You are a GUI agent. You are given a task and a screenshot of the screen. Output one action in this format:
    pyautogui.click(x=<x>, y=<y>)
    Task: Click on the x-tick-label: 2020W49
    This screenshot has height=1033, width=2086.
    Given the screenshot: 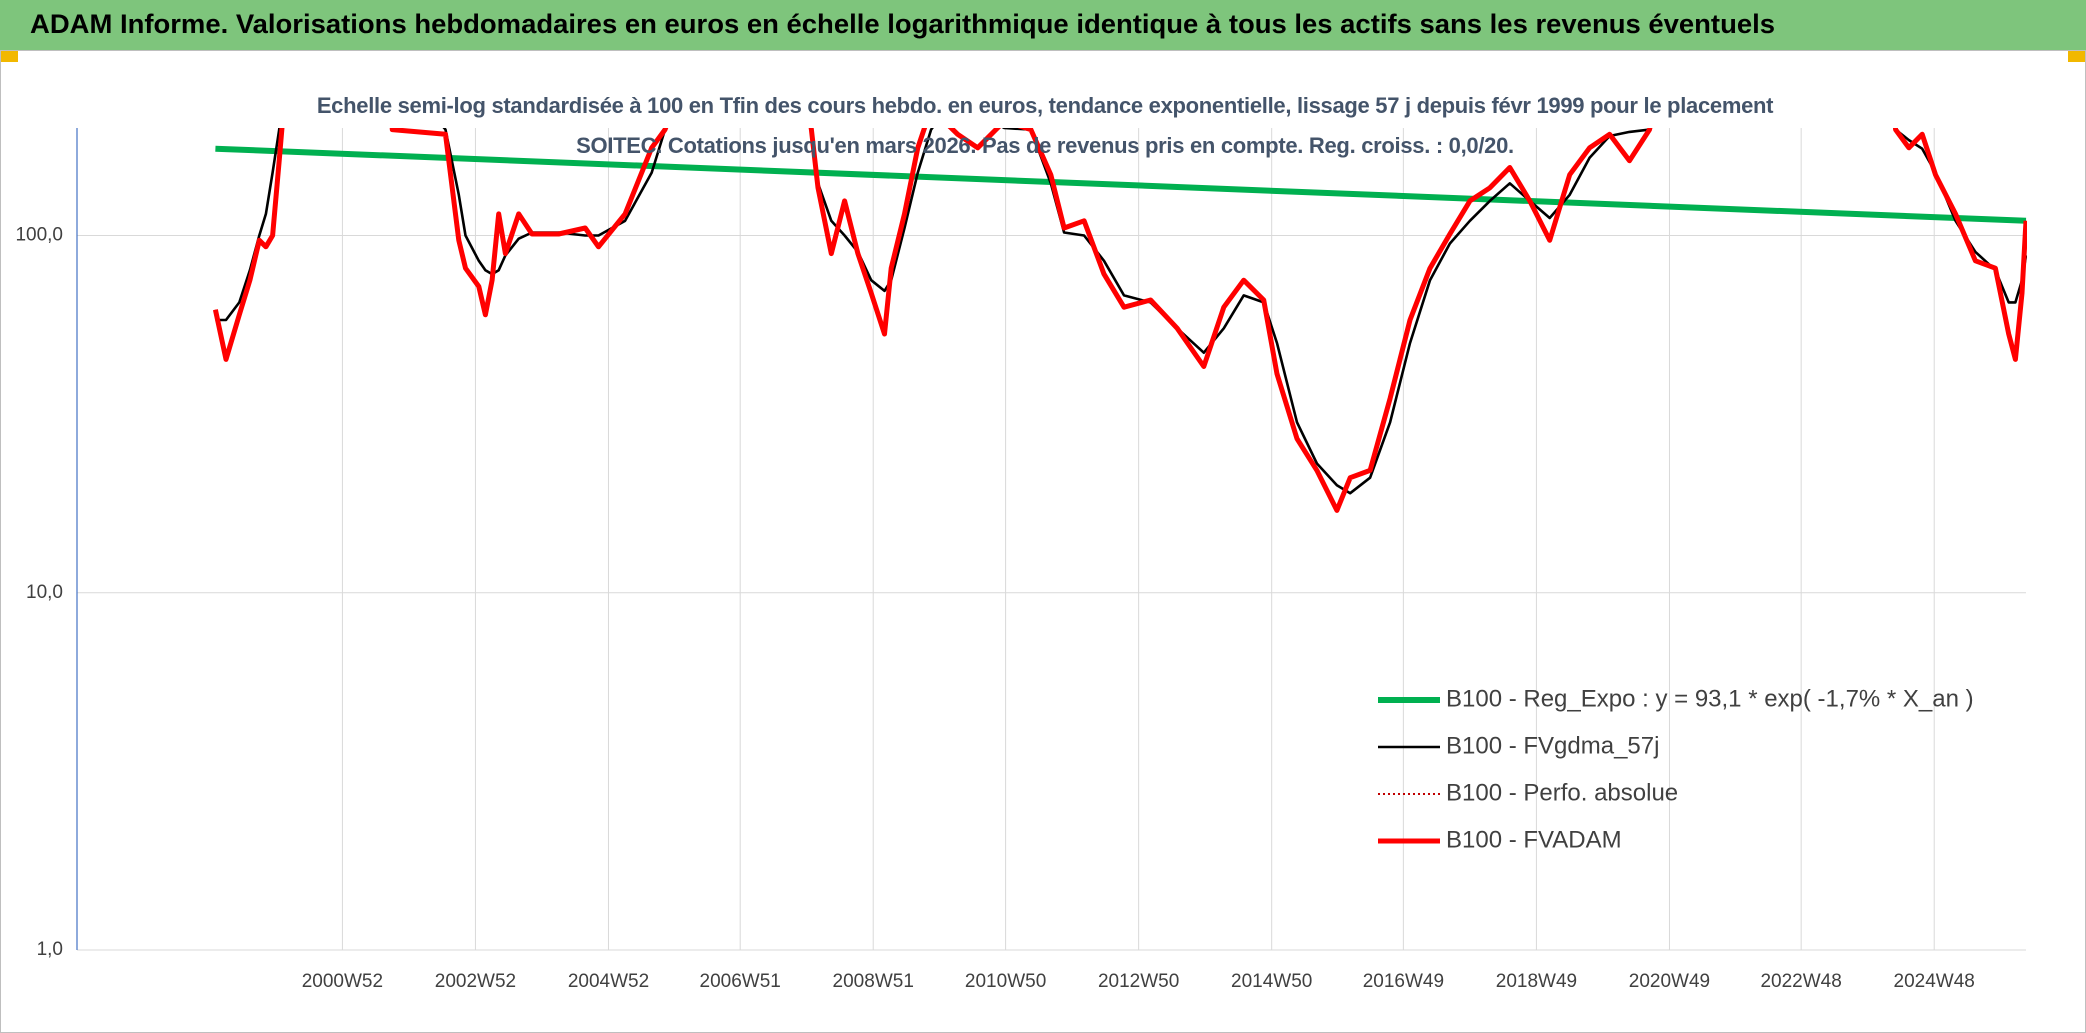 What is the action you would take?
    pyautogui.click(x=1669, y=981)
    